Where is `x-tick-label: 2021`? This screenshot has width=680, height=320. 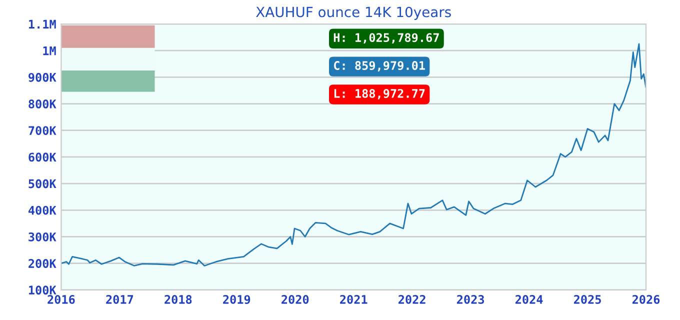
x-tick-label: 2021 is located at coordinates (354, 299).